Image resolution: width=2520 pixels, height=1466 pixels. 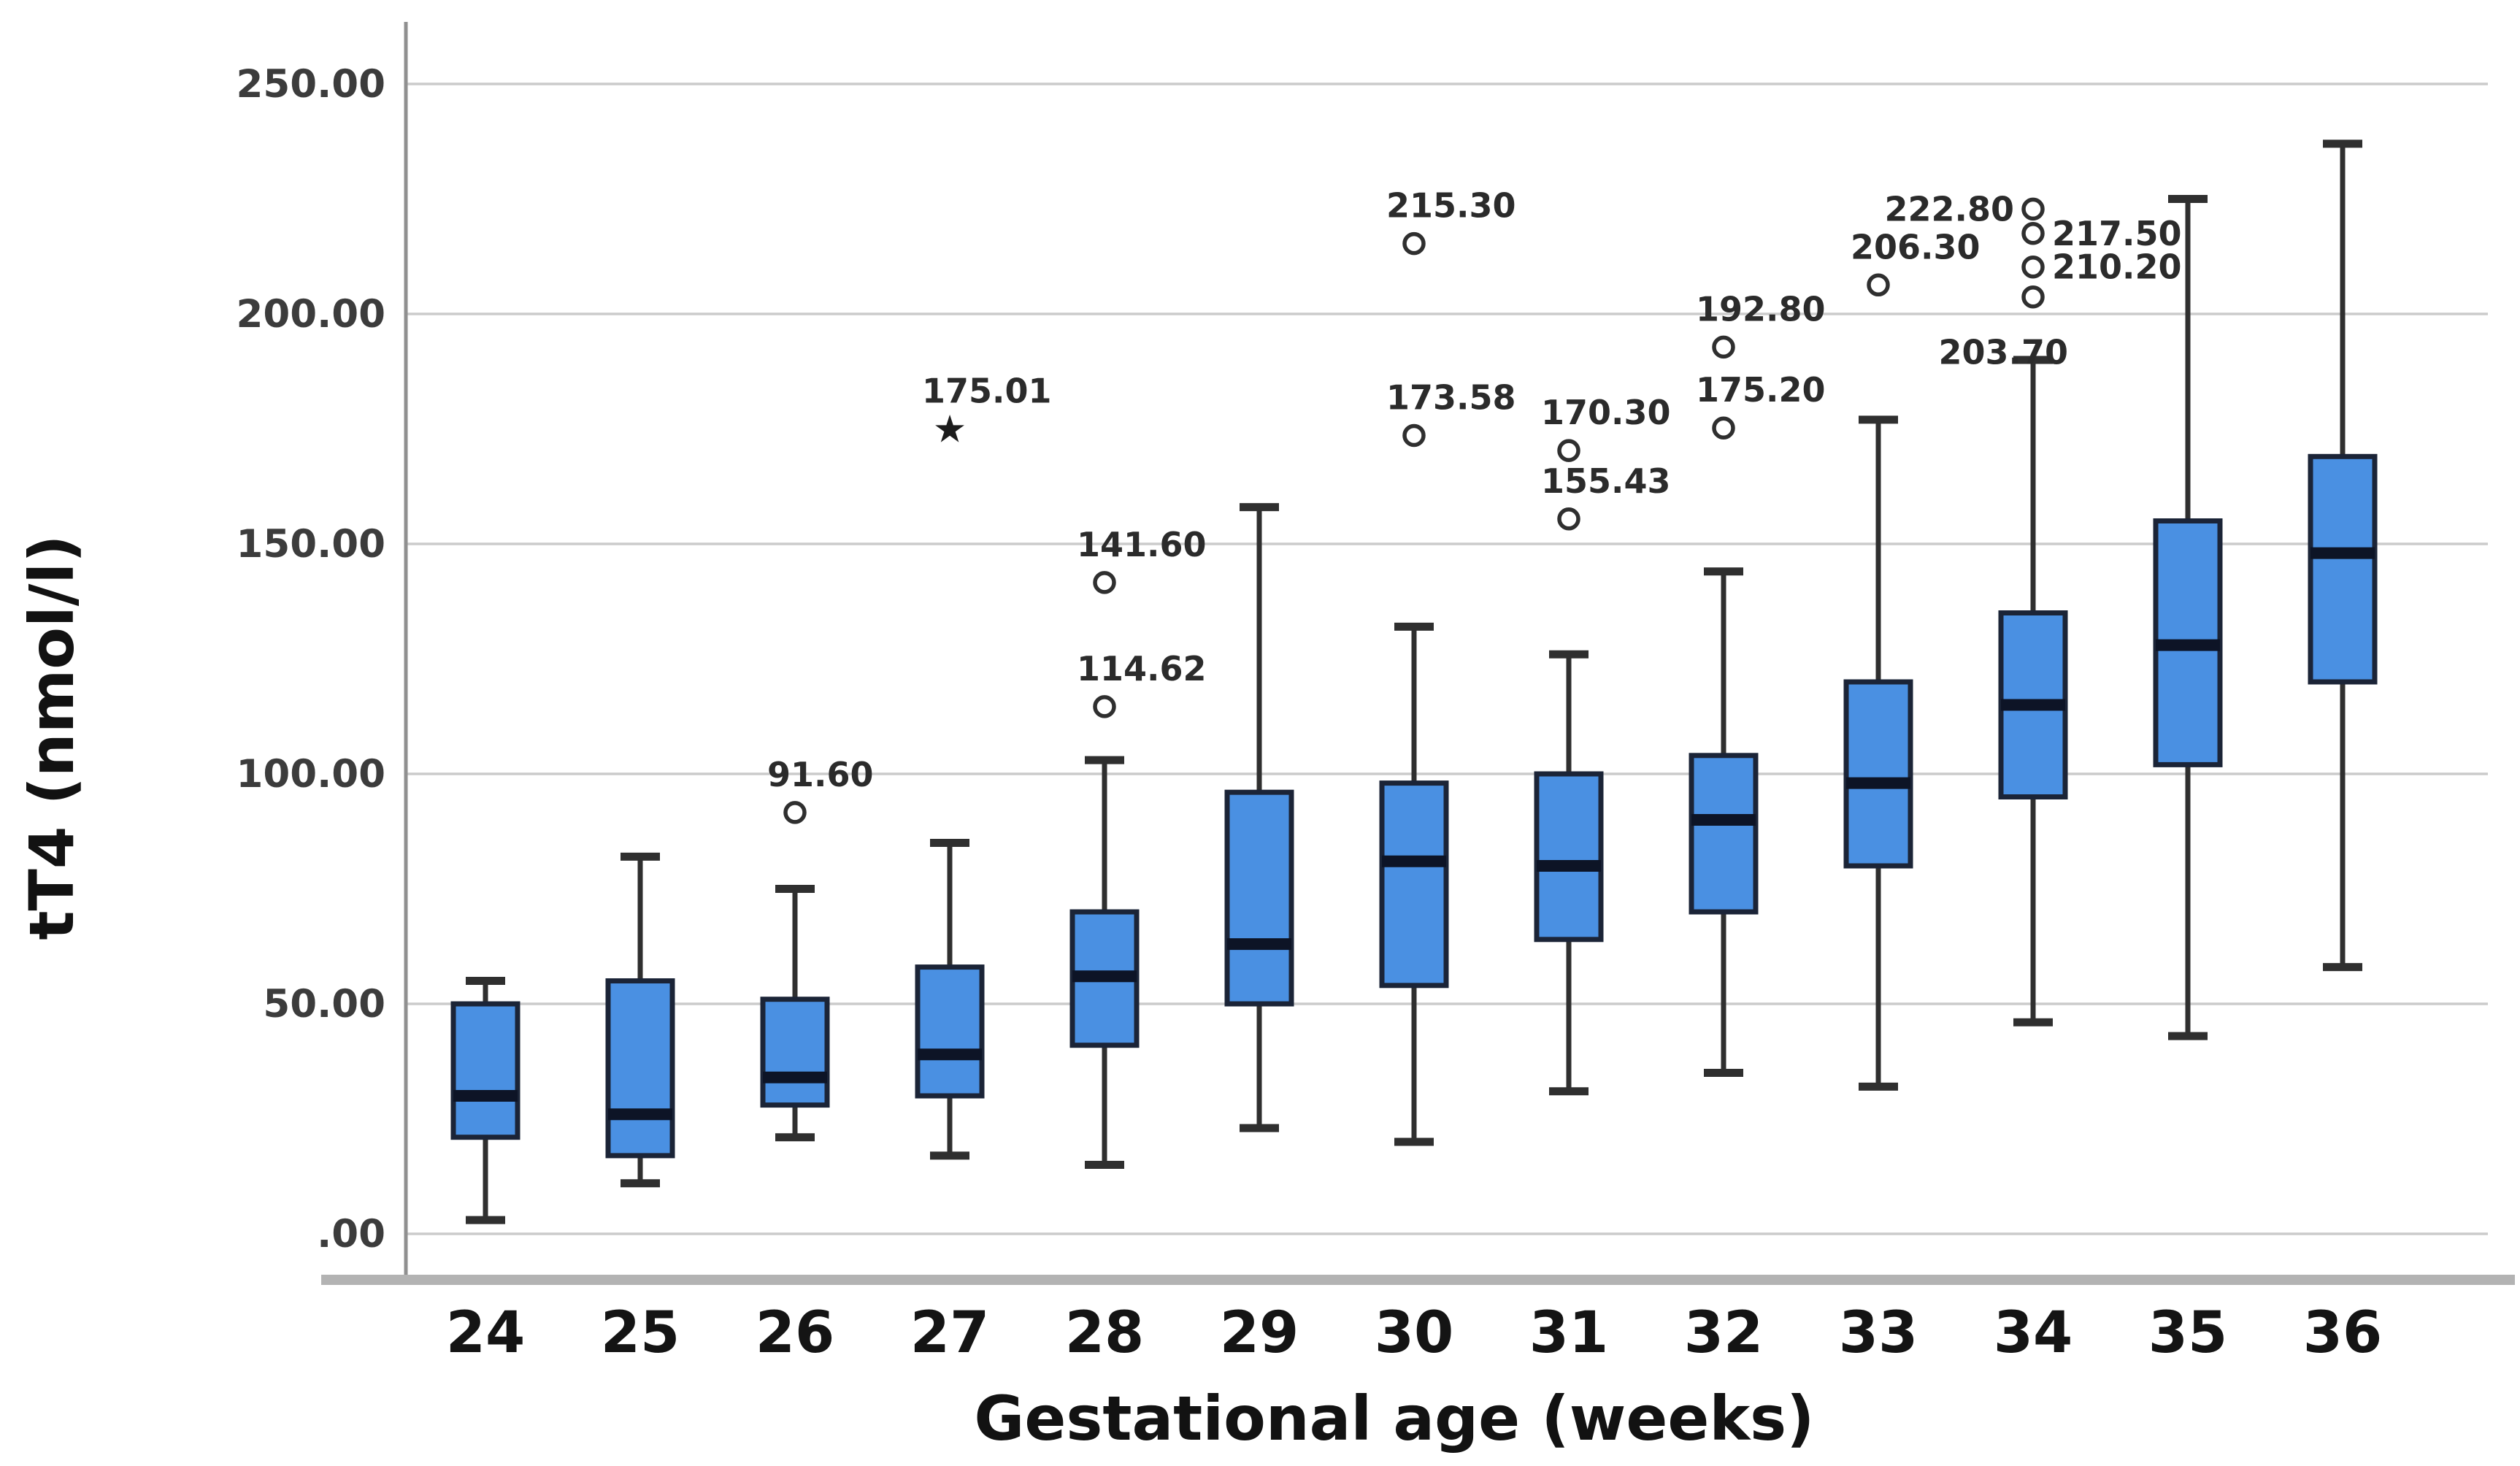 What do you see at coordinates (486, 1333) in the screenshot?
I see `x-tick-label-24: 24` at bounding box center [486, 1333].